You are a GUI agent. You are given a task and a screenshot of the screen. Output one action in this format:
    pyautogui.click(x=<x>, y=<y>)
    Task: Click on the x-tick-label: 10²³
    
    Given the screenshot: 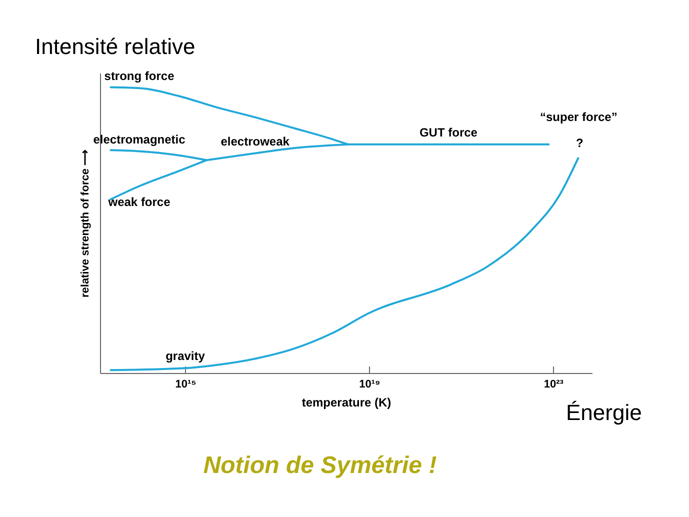 What is the action you would take?
    pyautogui.click(x=554, y=384)
    